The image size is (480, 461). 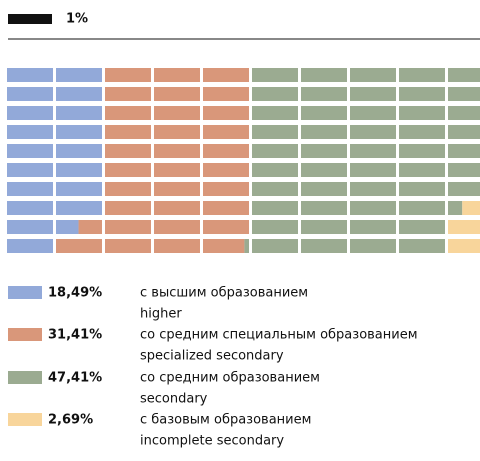 What do you see at coordinates (75, 293) in the screenshot?
I see `legend-value: 18,49%` at bounding box center [75, 293].